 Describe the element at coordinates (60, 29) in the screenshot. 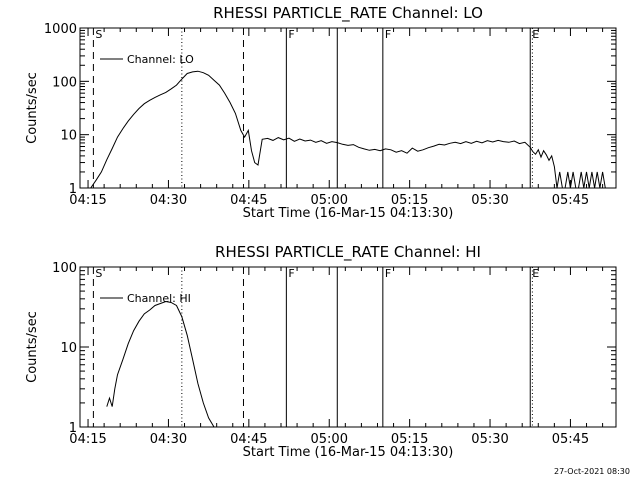

I see `y-tick-label: 1000` at that location.